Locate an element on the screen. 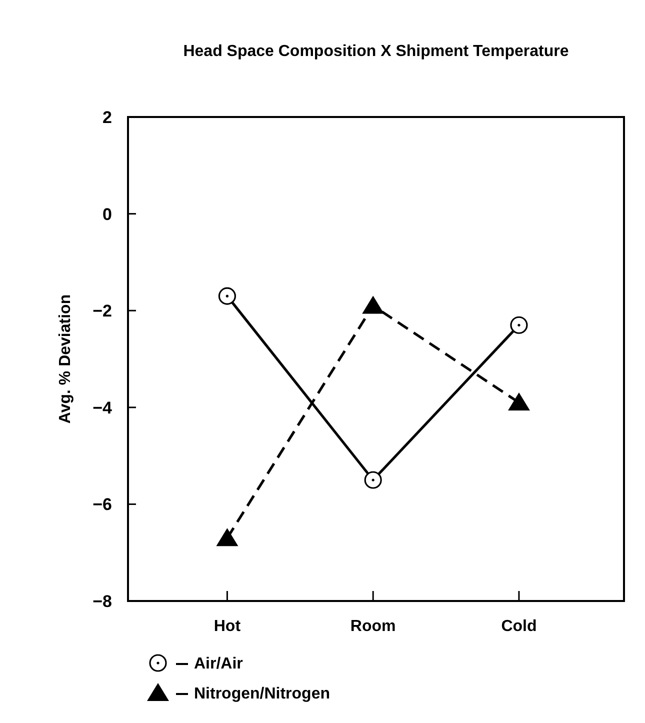  chart-title: Head Space Composition X Shipment Temperature is located at coordinates (376, 51).